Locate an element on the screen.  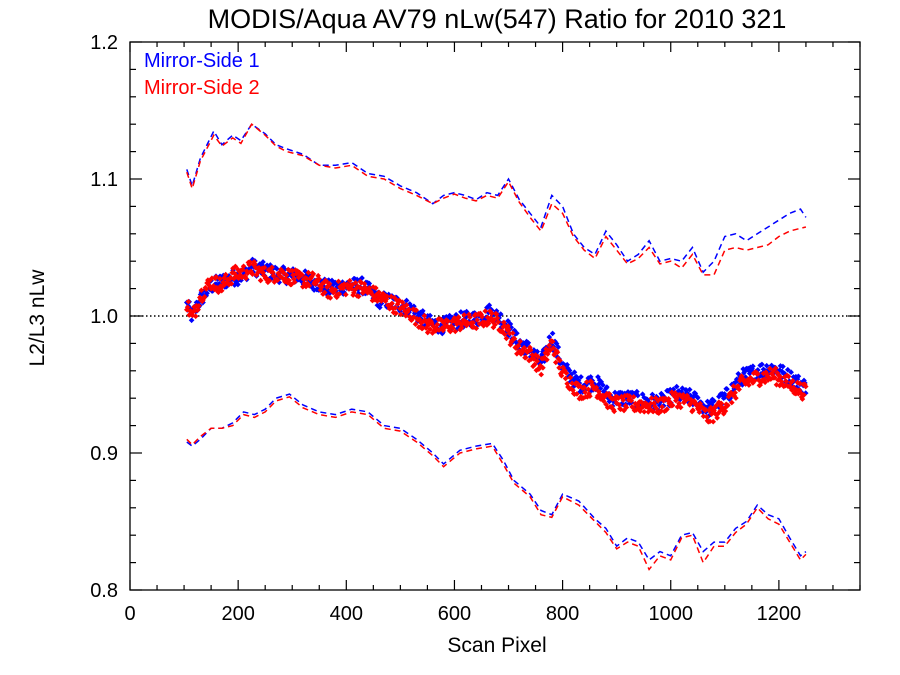
y-tick-label: 1.0 is located at coordinates (104, 317).